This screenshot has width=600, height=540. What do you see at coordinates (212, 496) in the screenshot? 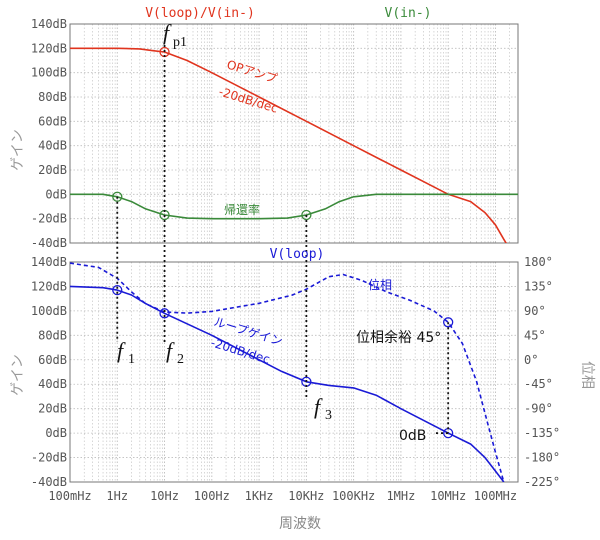
I see `x-tick-label: 100Hz` at bounding box center [212, 496].